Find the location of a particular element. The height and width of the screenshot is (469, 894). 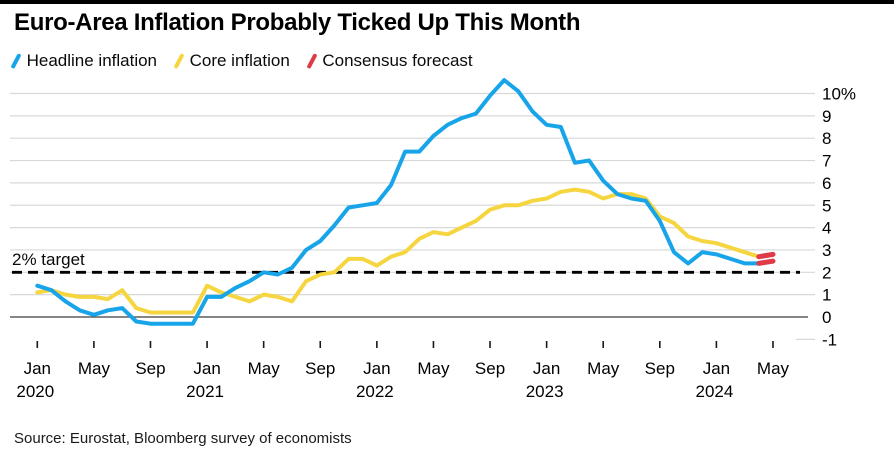

y-tick-label: 7 is located at coordinates (826, 161).